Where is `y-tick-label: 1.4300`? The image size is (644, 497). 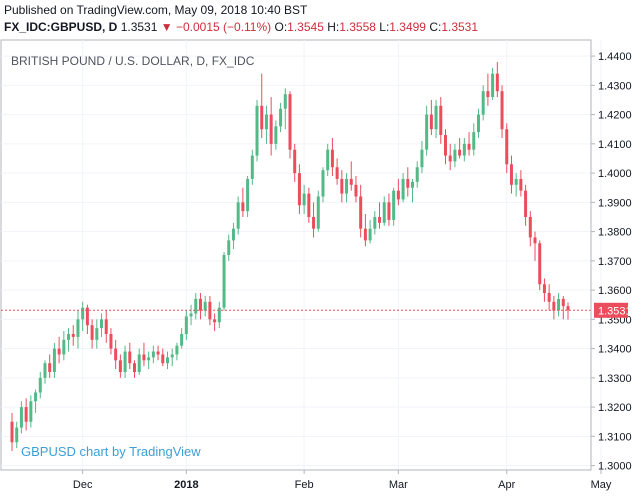 y-tick-label: 1.4300 is located at coordinates (615, 86).